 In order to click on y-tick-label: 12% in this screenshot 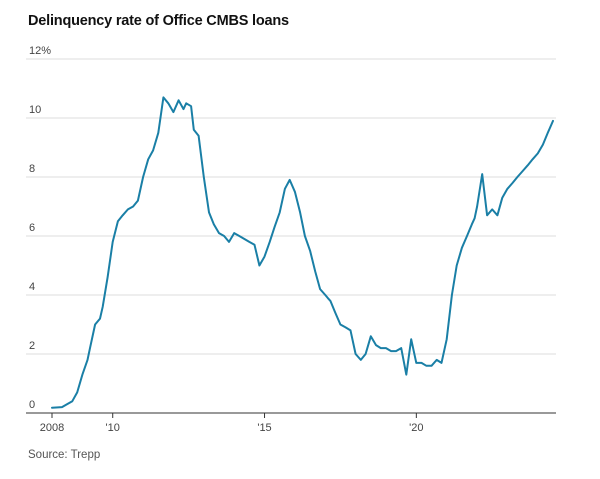, I will do `click(40, 51)`.